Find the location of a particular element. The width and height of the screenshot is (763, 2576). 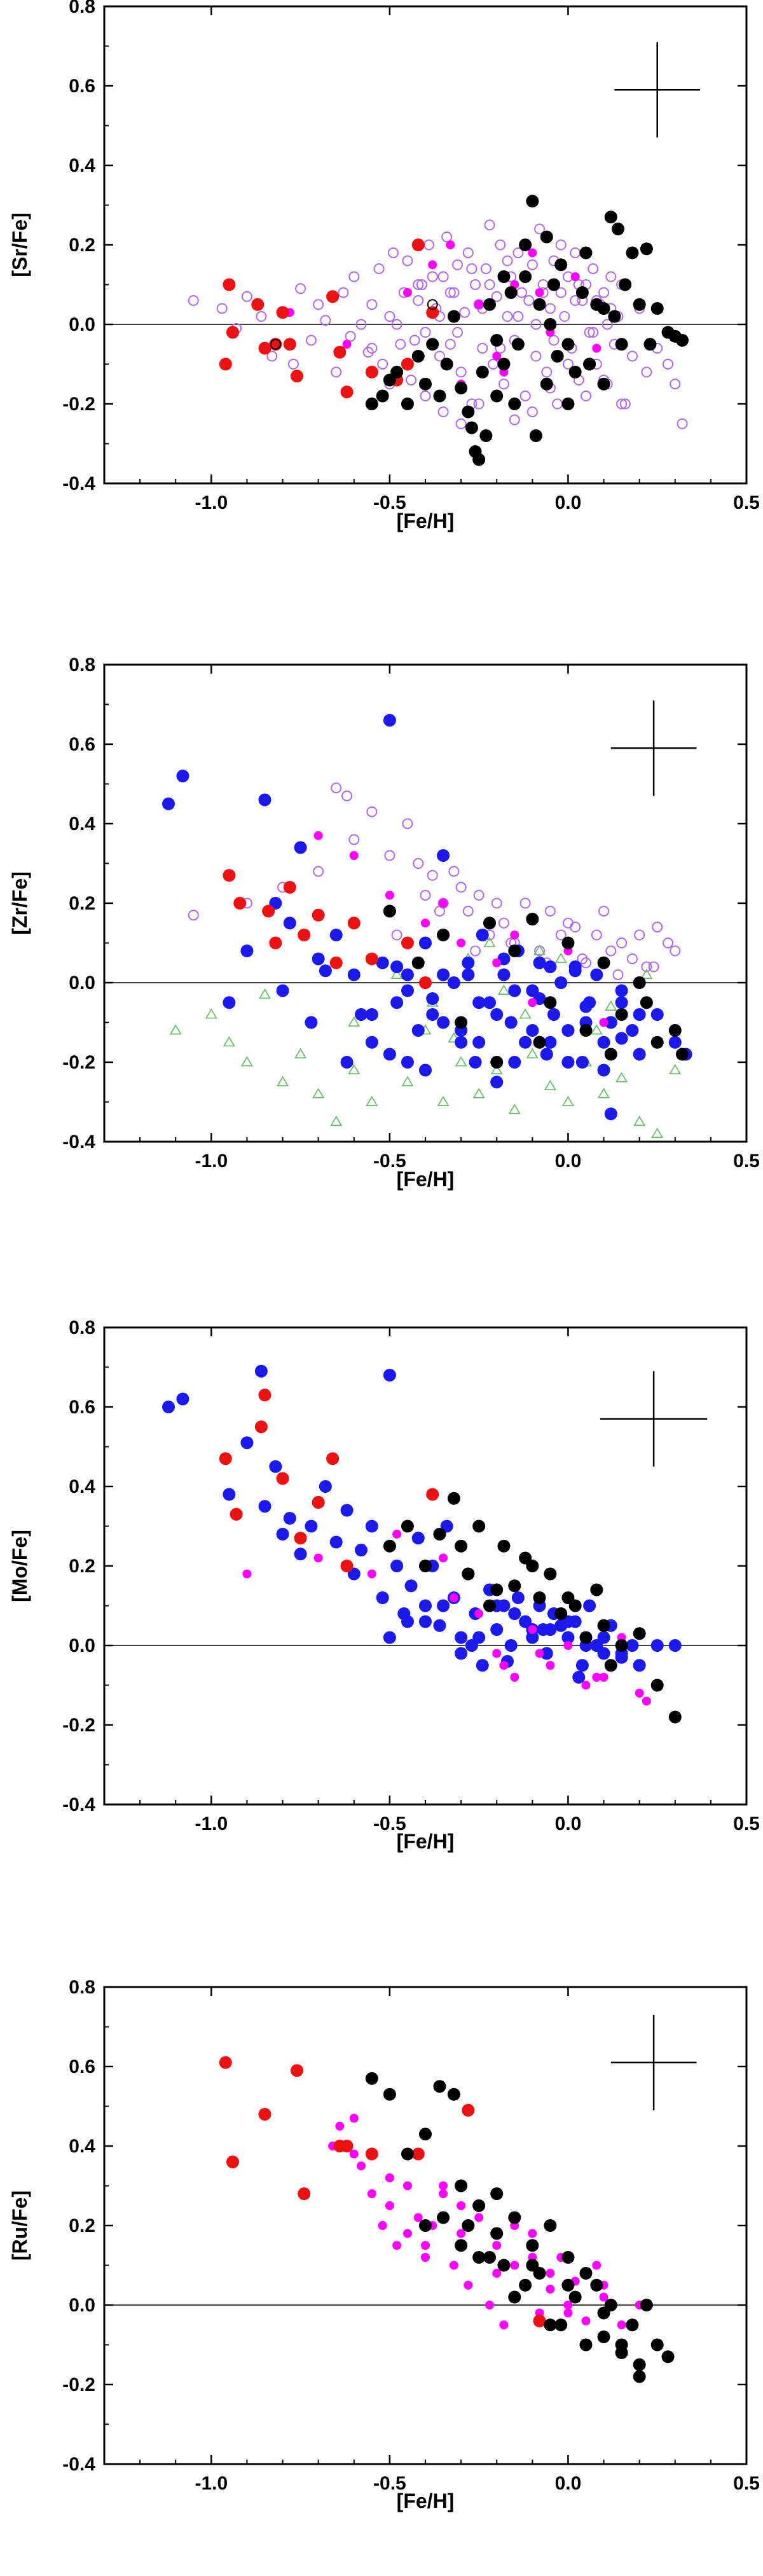

ytick-label-zr: -0.2 is located at coordinates (78, 1062).